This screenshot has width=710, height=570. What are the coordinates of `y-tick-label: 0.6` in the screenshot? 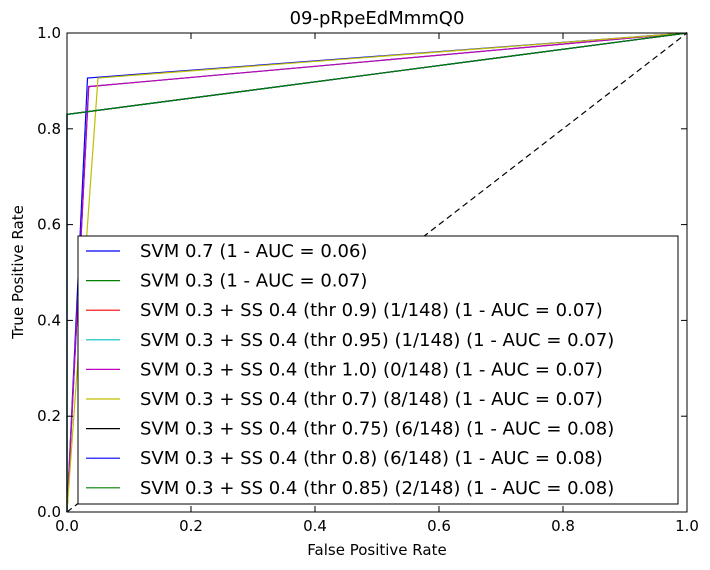 It's located at (49, 225).